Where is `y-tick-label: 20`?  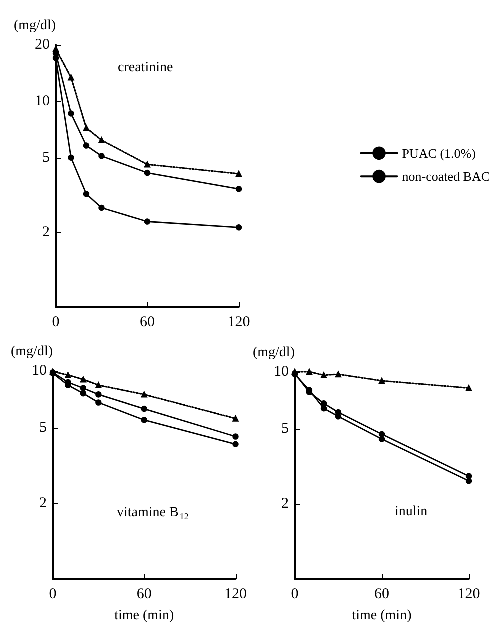 y-tick-label: 20 is located at coordinates (42, 45).